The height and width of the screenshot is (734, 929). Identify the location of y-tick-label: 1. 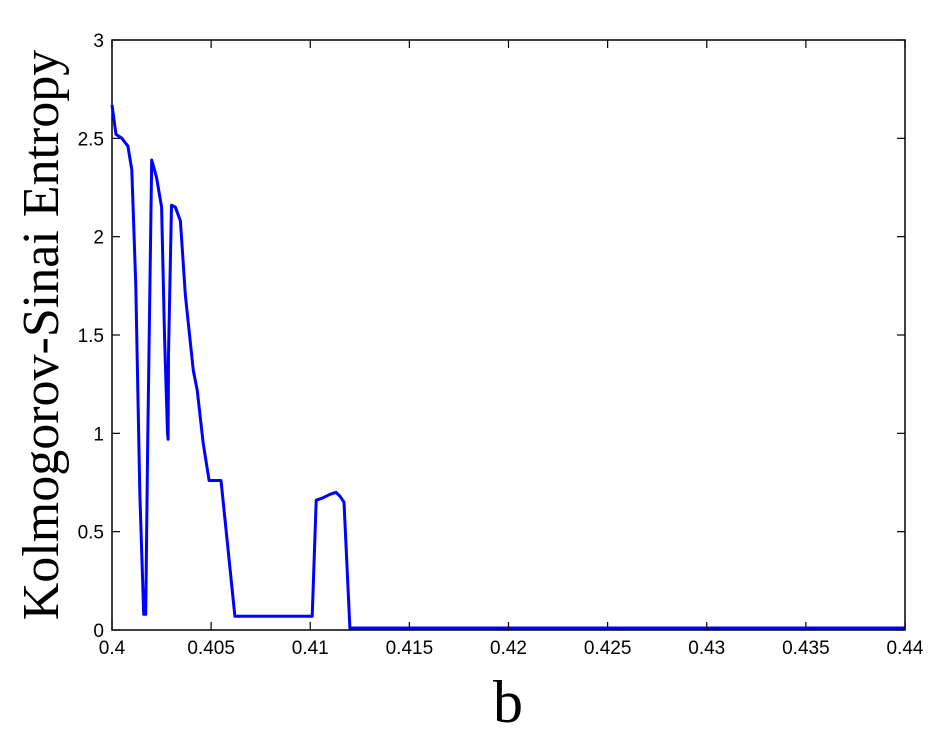
(98, 434).